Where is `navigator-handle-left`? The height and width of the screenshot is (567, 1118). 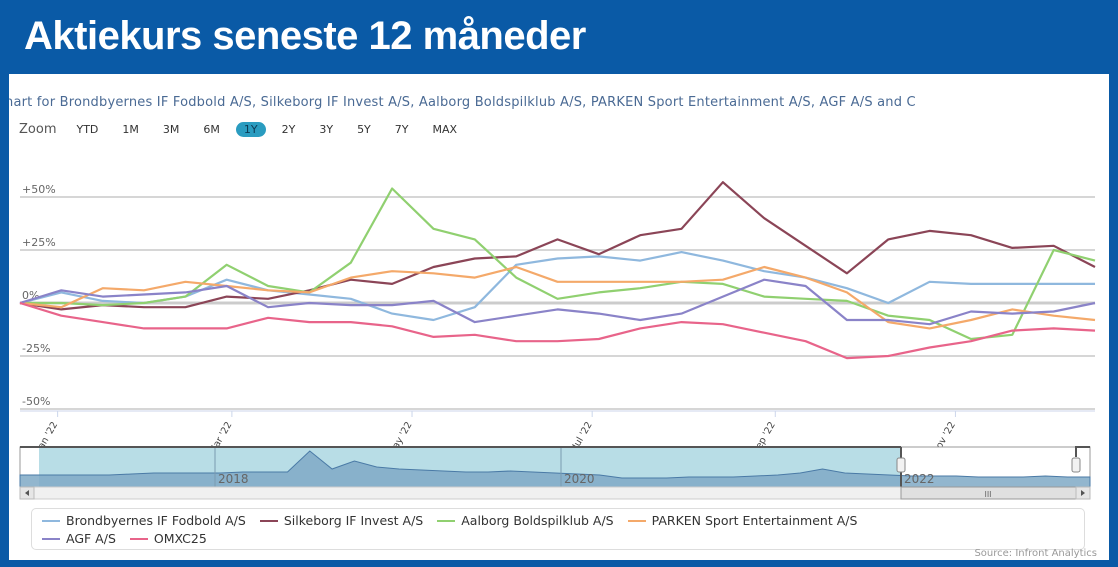
navigator-handle-left is located at coordinates (901, 465).